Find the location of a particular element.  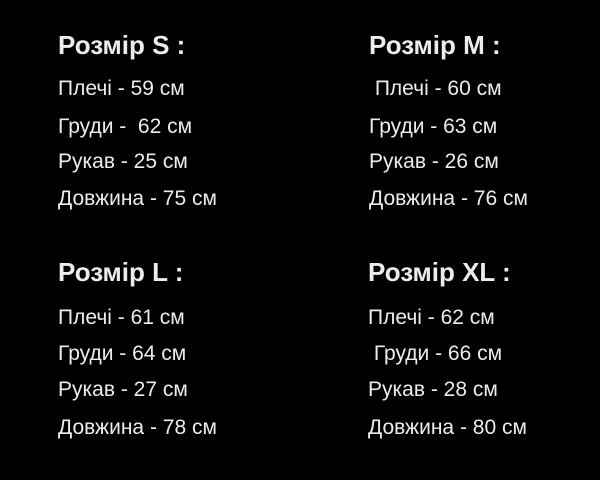

size-xl-sleeve: Рукав - 28 см is located at coordinates (433, 389).